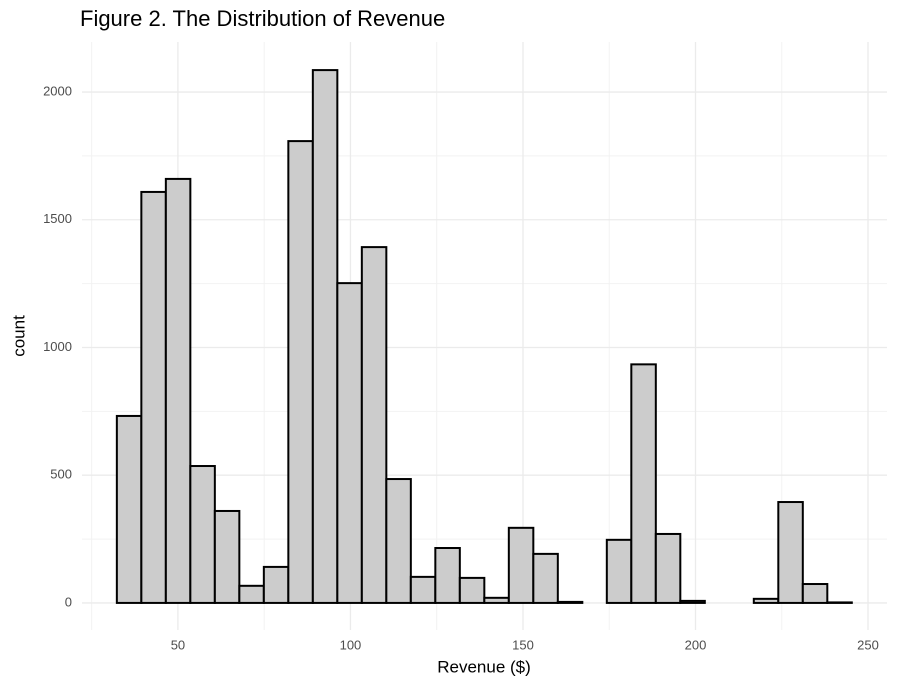 The width and height of the screenshot is (897, 690). Describe the element at coordinates (696, 644) in the screenshot. I see `x-tick-label: 200` at that location.